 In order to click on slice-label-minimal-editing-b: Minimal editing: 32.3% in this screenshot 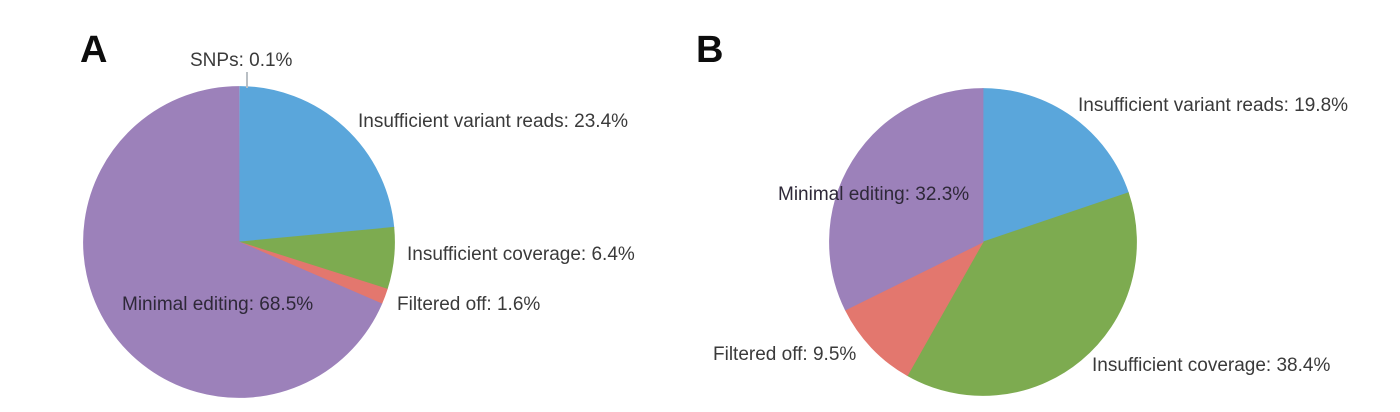, I will do `click(874, 194)`.